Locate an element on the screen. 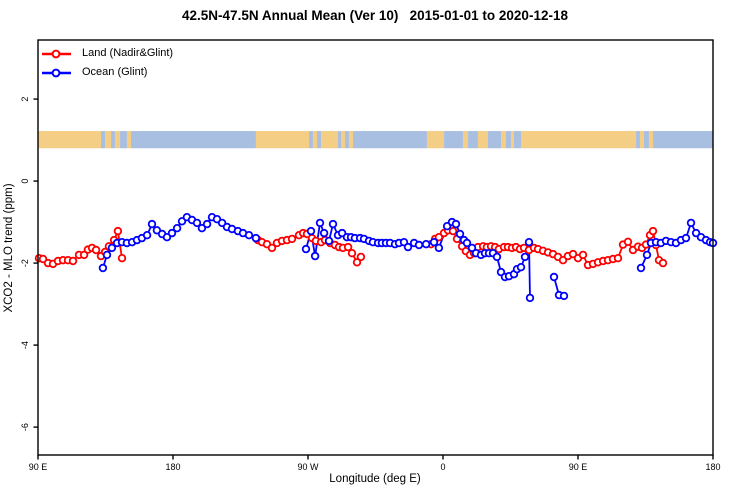 The height and width of the screenshot is (500, 750). y-tick-label: -6 is located at coordinates (25, 427).